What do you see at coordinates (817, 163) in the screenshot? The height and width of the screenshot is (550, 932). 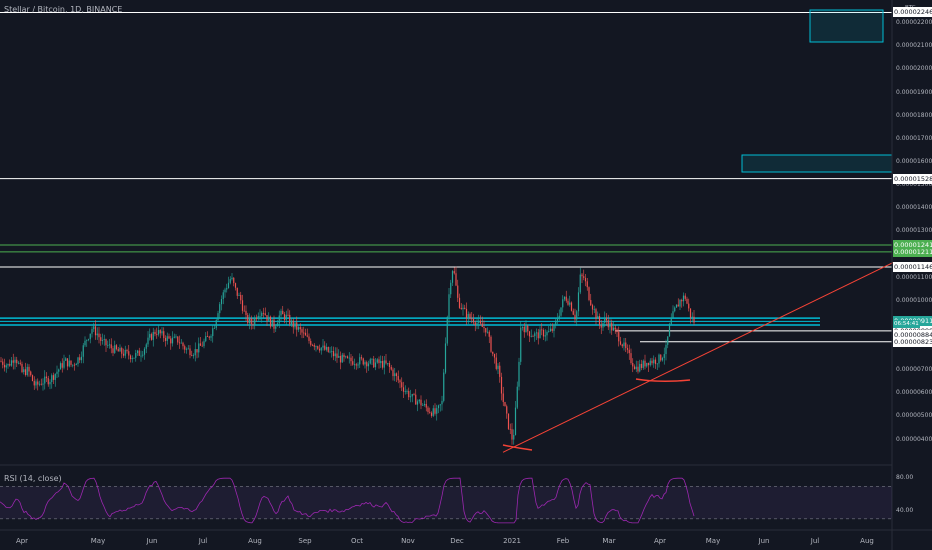 I see `target-zone-middle` at bounding box center [817, 163].